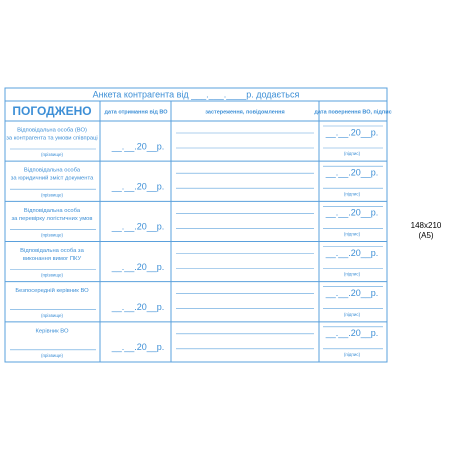  Describe the element at coordinates (52, 259) in the screenshot. I see `row-label: виконання вимог ПКУ` at that location.